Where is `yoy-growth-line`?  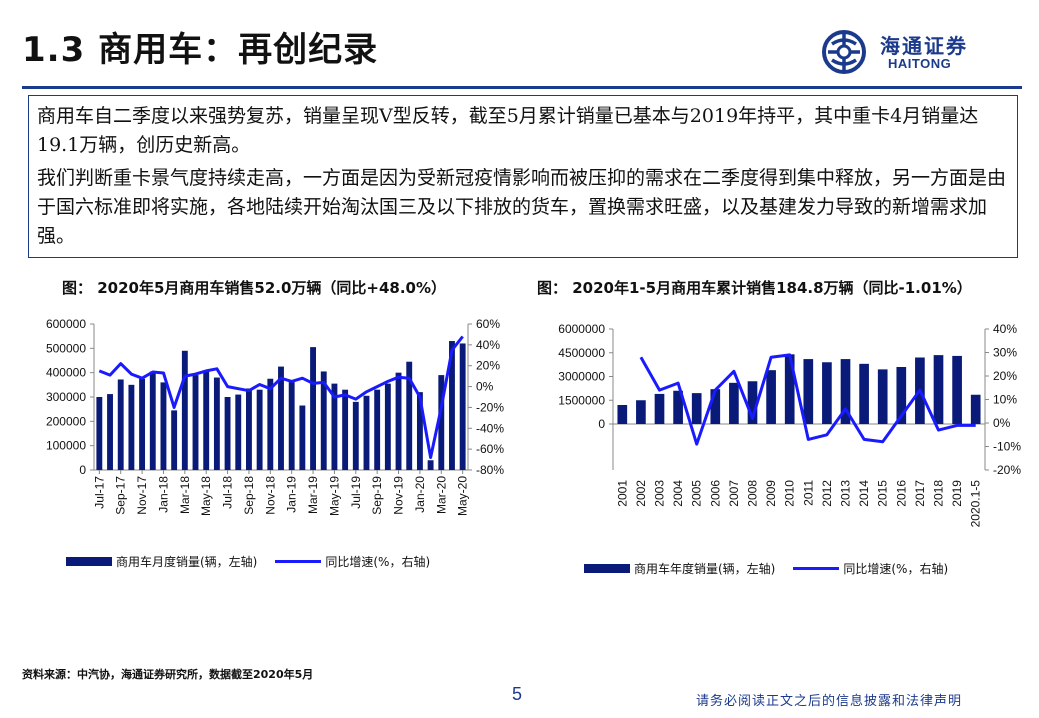
yoy-growth-line is located at coordinates (281, 397).